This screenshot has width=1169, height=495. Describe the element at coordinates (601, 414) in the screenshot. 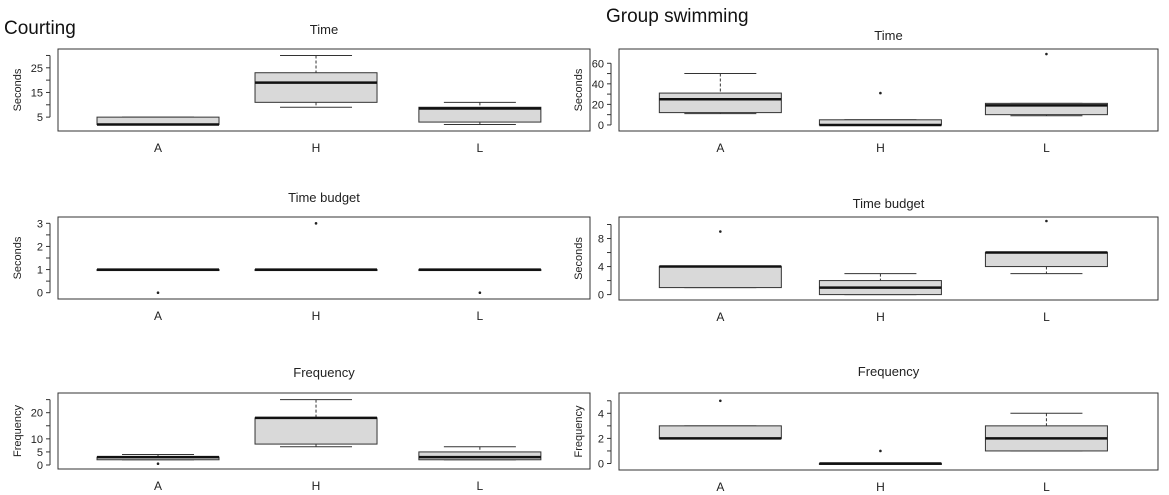

I see `group-swimming-frequency-ytick-label: 4` at that location.